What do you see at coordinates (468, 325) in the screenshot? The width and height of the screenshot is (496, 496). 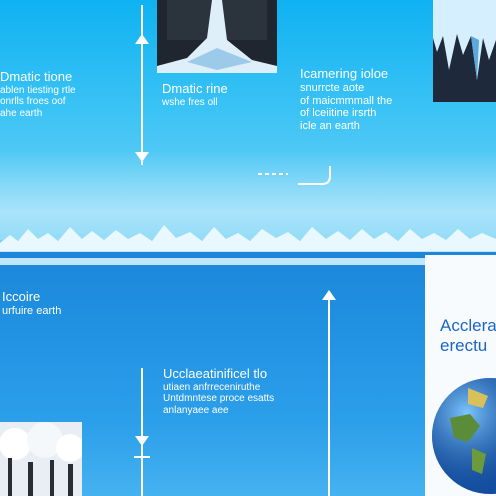 I see `panel-title: Acclera` at bounding box center [468, 325].